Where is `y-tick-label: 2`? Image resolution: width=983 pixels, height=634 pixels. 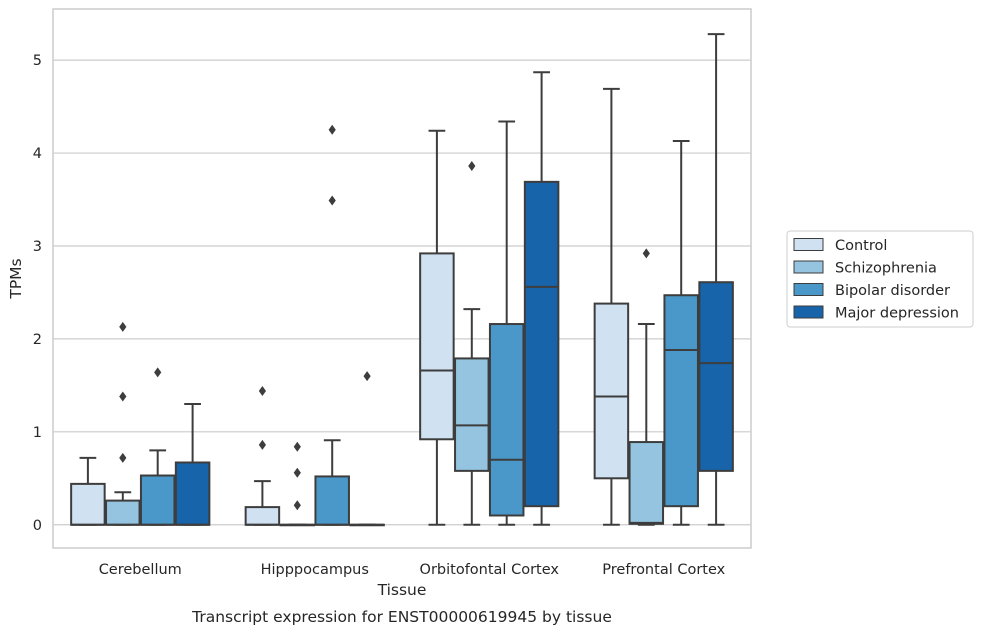 y-tick-label: 2 is located at coordinates (37, 340).